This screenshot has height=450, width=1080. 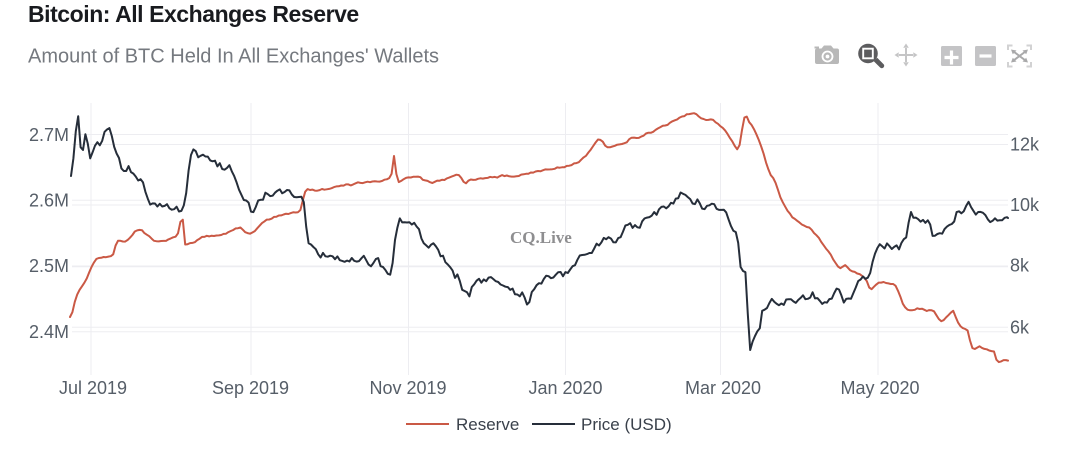 What do you see at coordinates (49, 332) in the screenshot?
I see `svg-text: 2.4M` at bounding box center [49, 332].